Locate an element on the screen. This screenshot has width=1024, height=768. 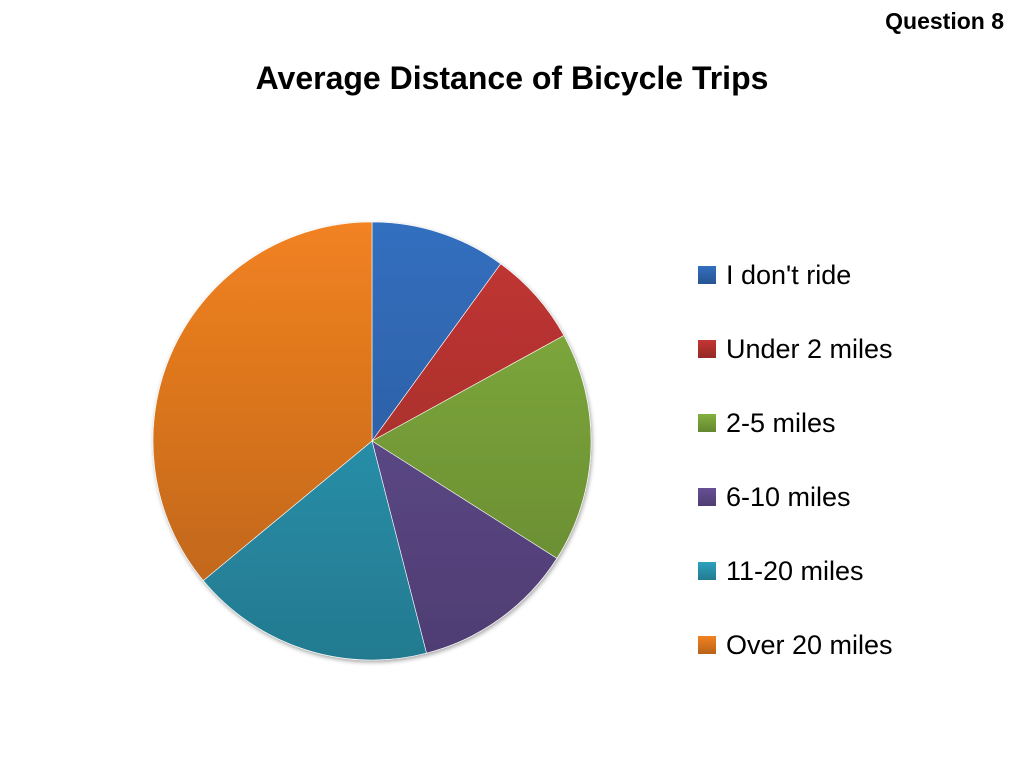
legend-item: 2-5 miles is located at coordinates (795, 423).